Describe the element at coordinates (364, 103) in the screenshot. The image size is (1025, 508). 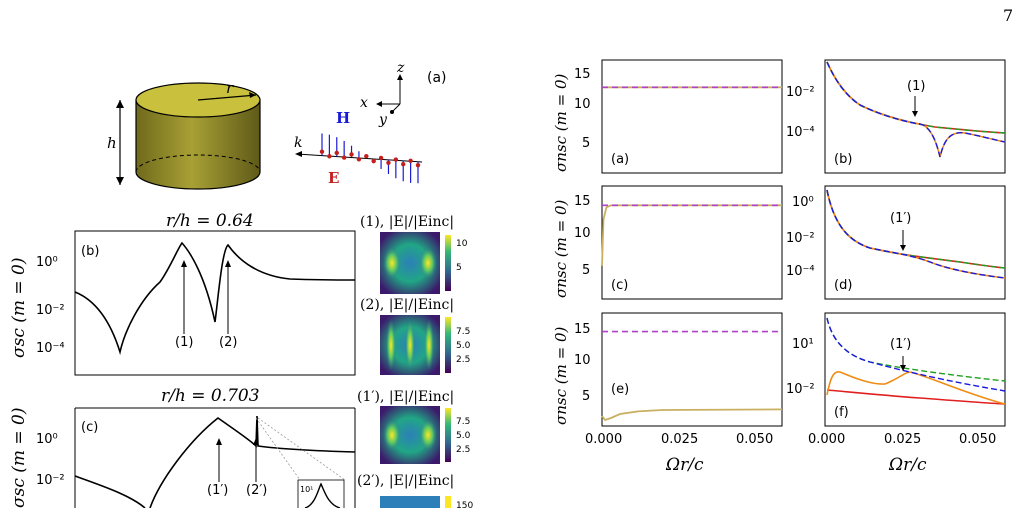
I see `axis-x-label: x` at that location.